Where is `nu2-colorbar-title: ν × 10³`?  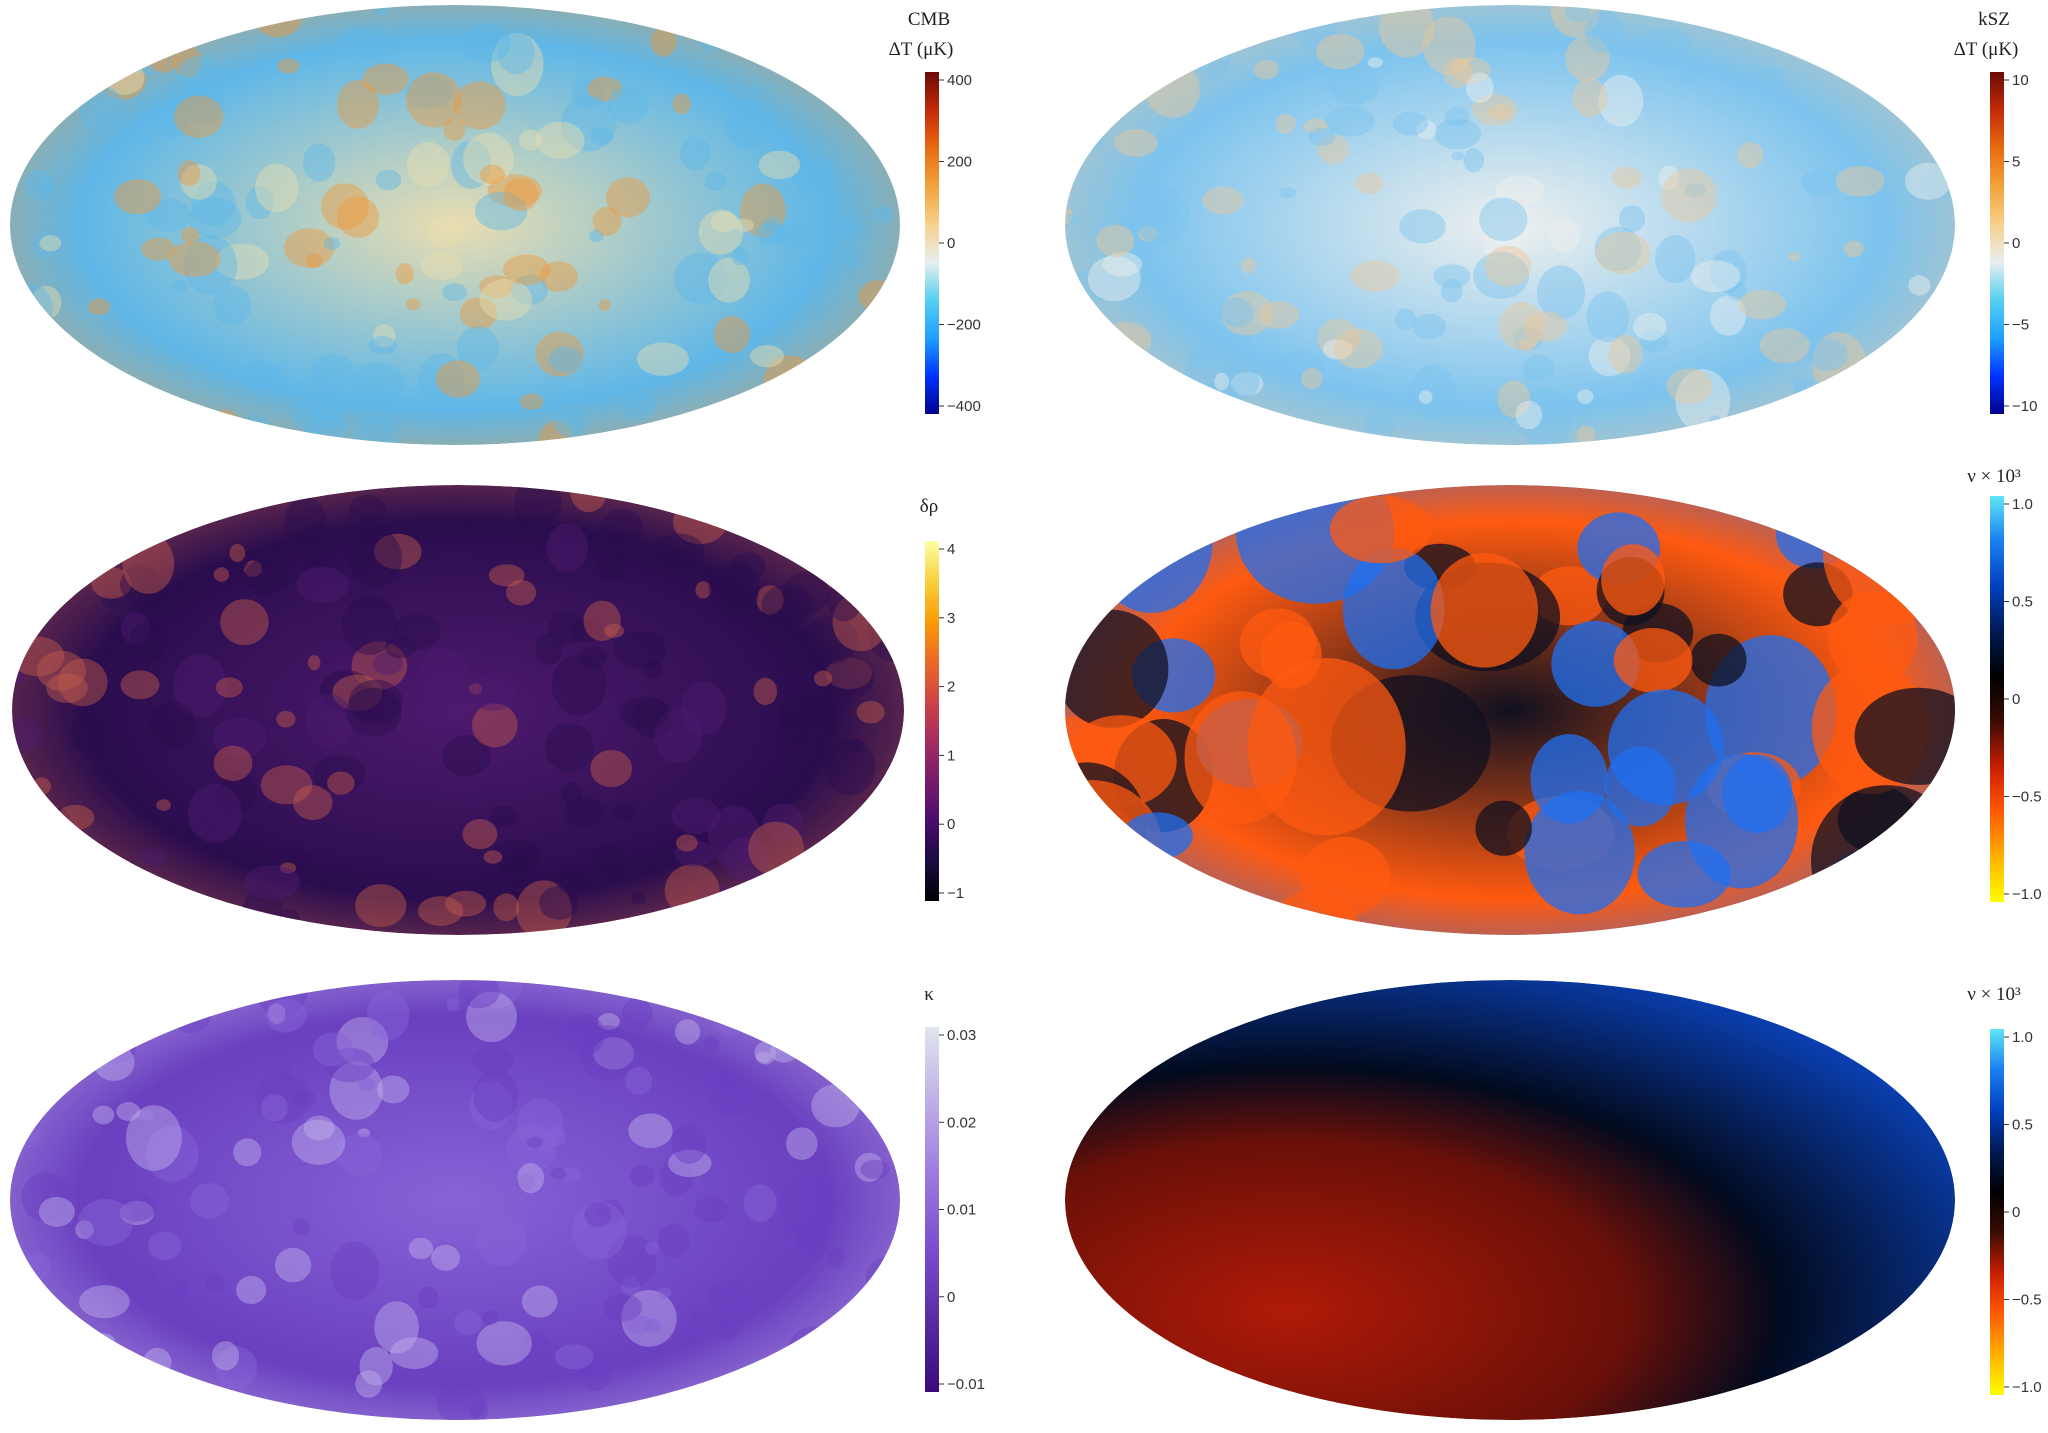 nu2-colorbar-title: ν × 10³ is located at coordinates (1994, 994).